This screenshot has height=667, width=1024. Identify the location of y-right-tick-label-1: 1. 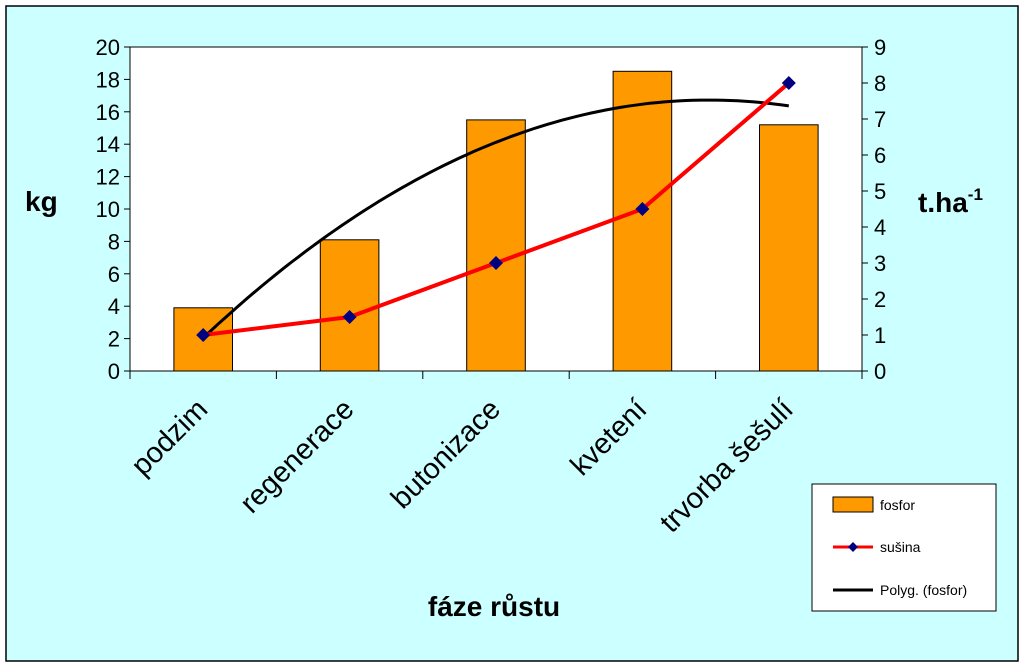
(880, 335).